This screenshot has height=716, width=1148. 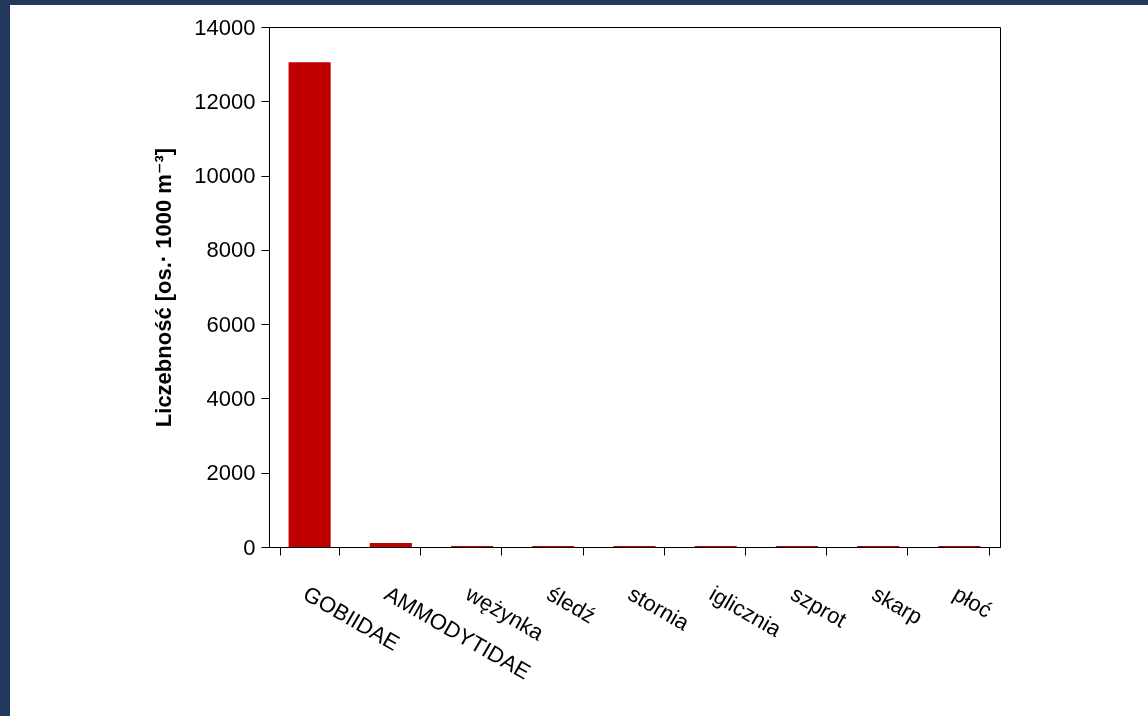 What do you see at coordinates (972, 601) in the screenshot?
I see `x-tick-label: płoć` at bounding box center [972, 601].